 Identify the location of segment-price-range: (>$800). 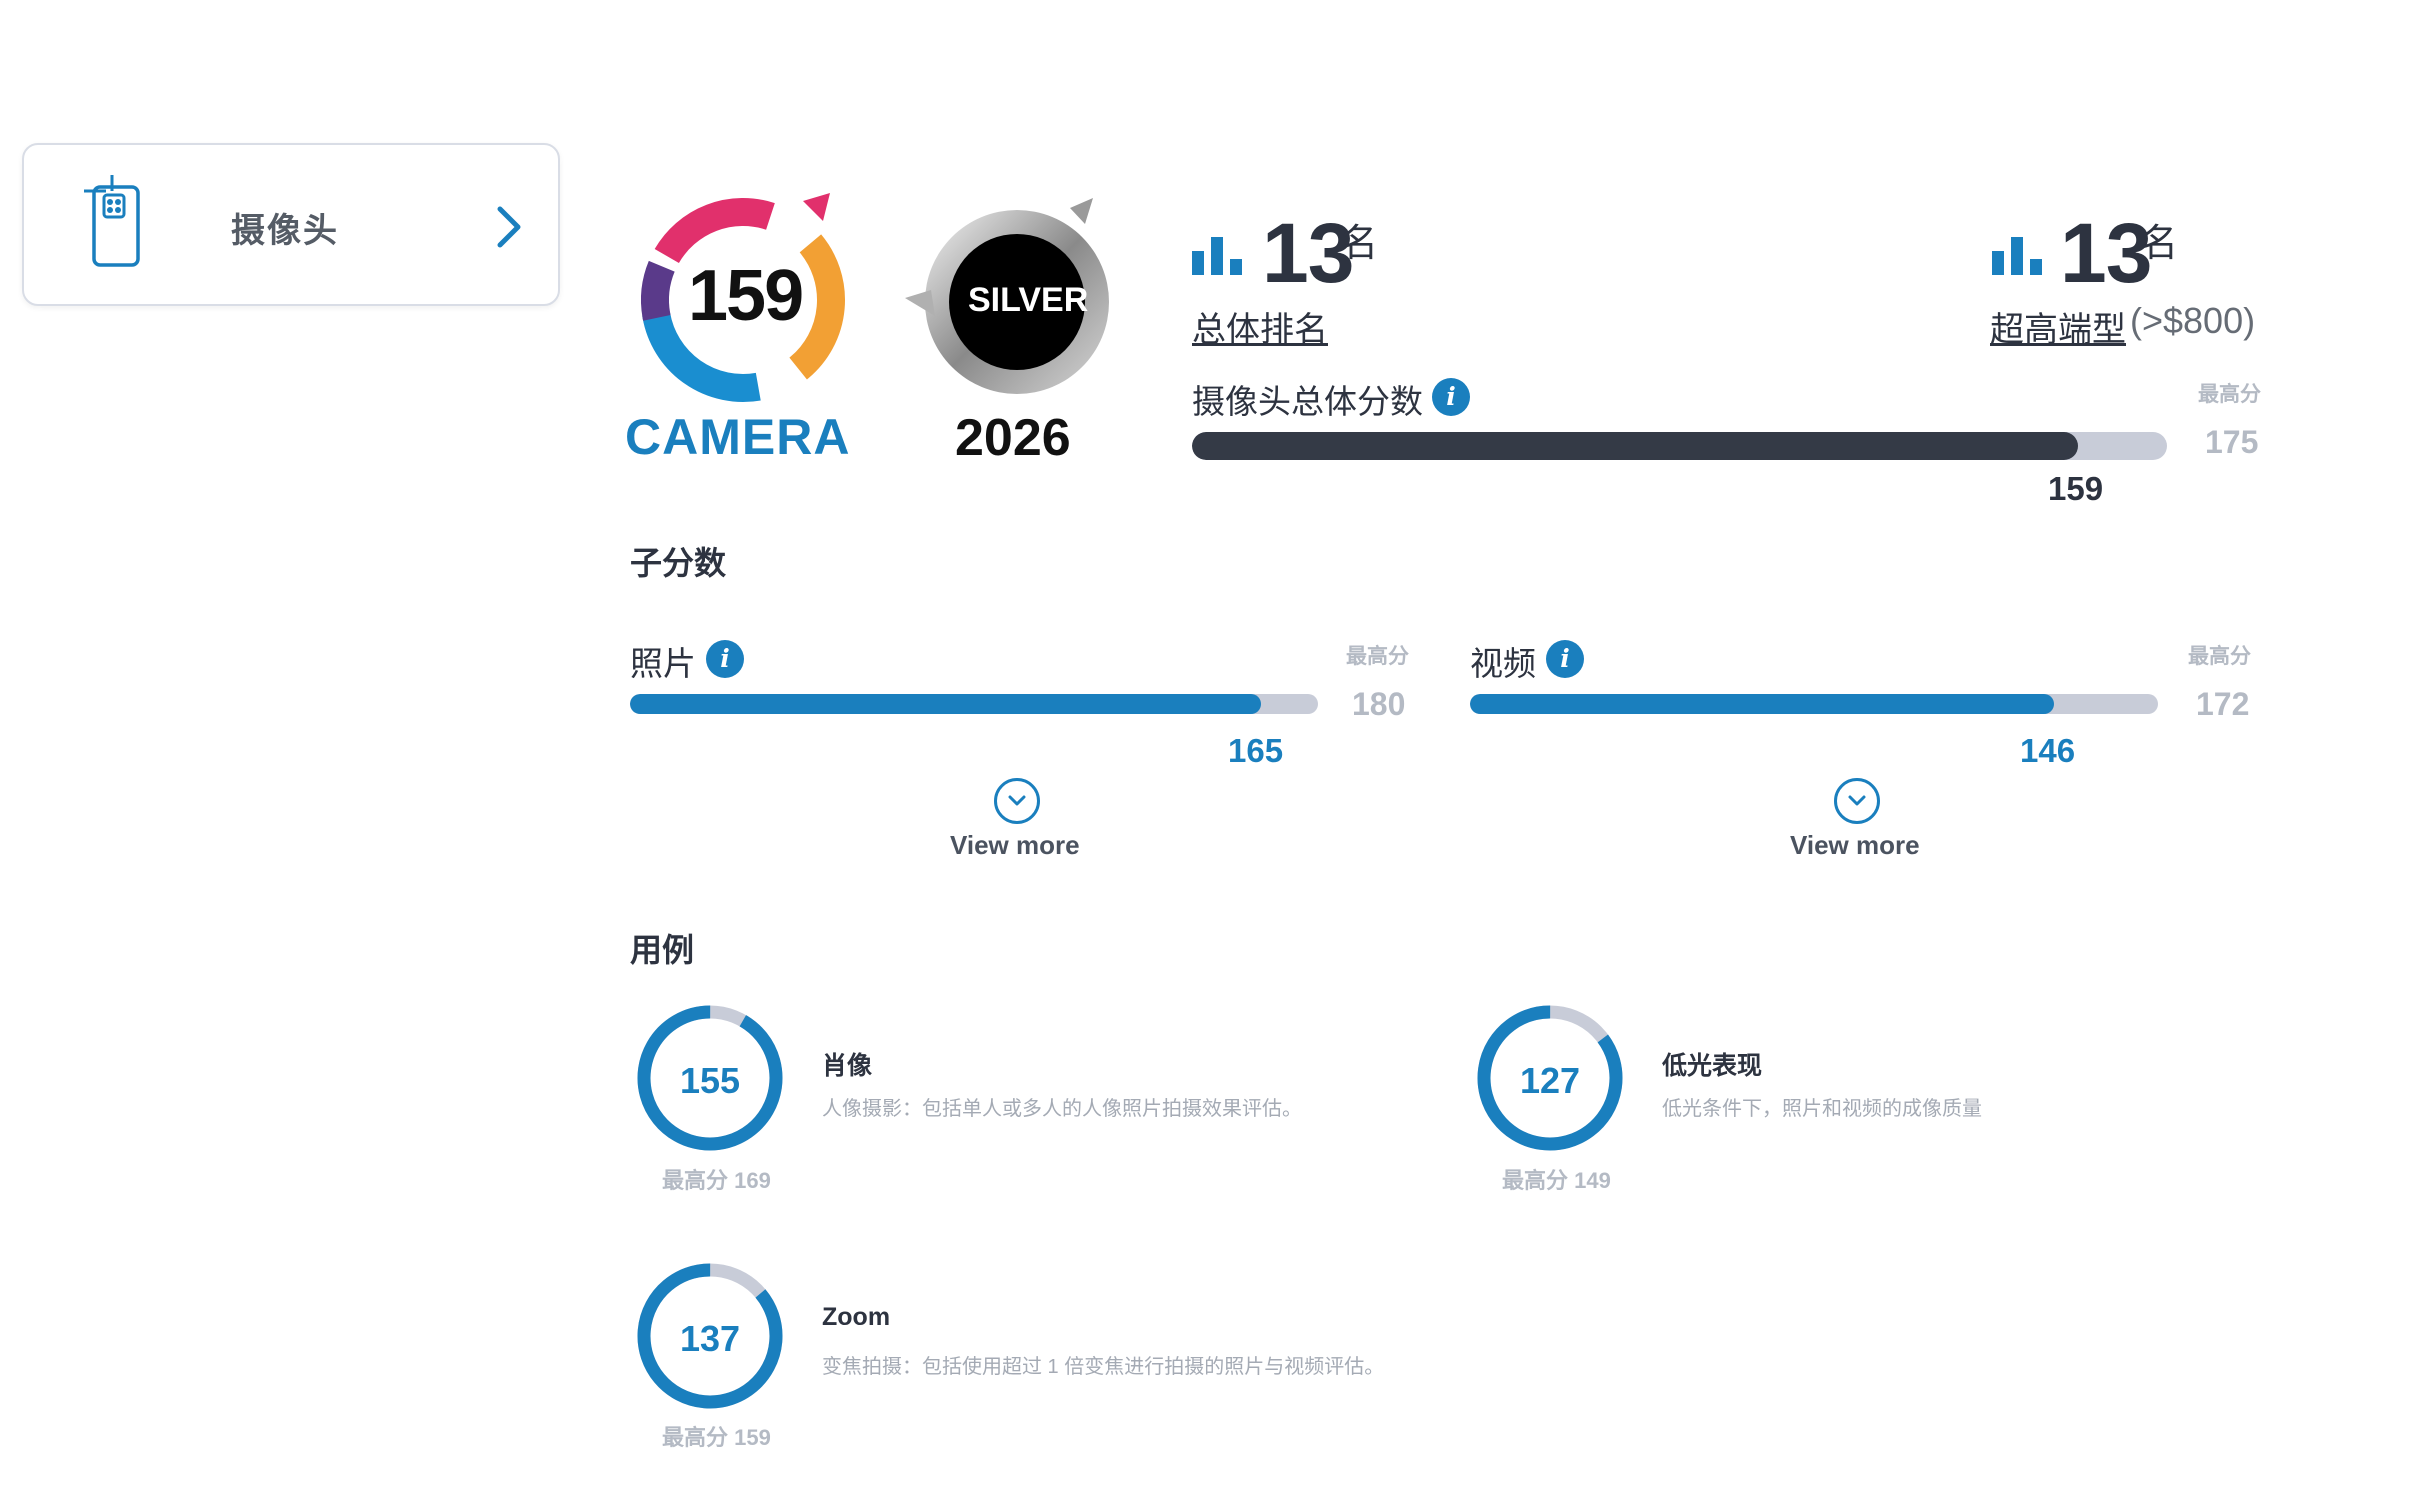
(2193, 320).